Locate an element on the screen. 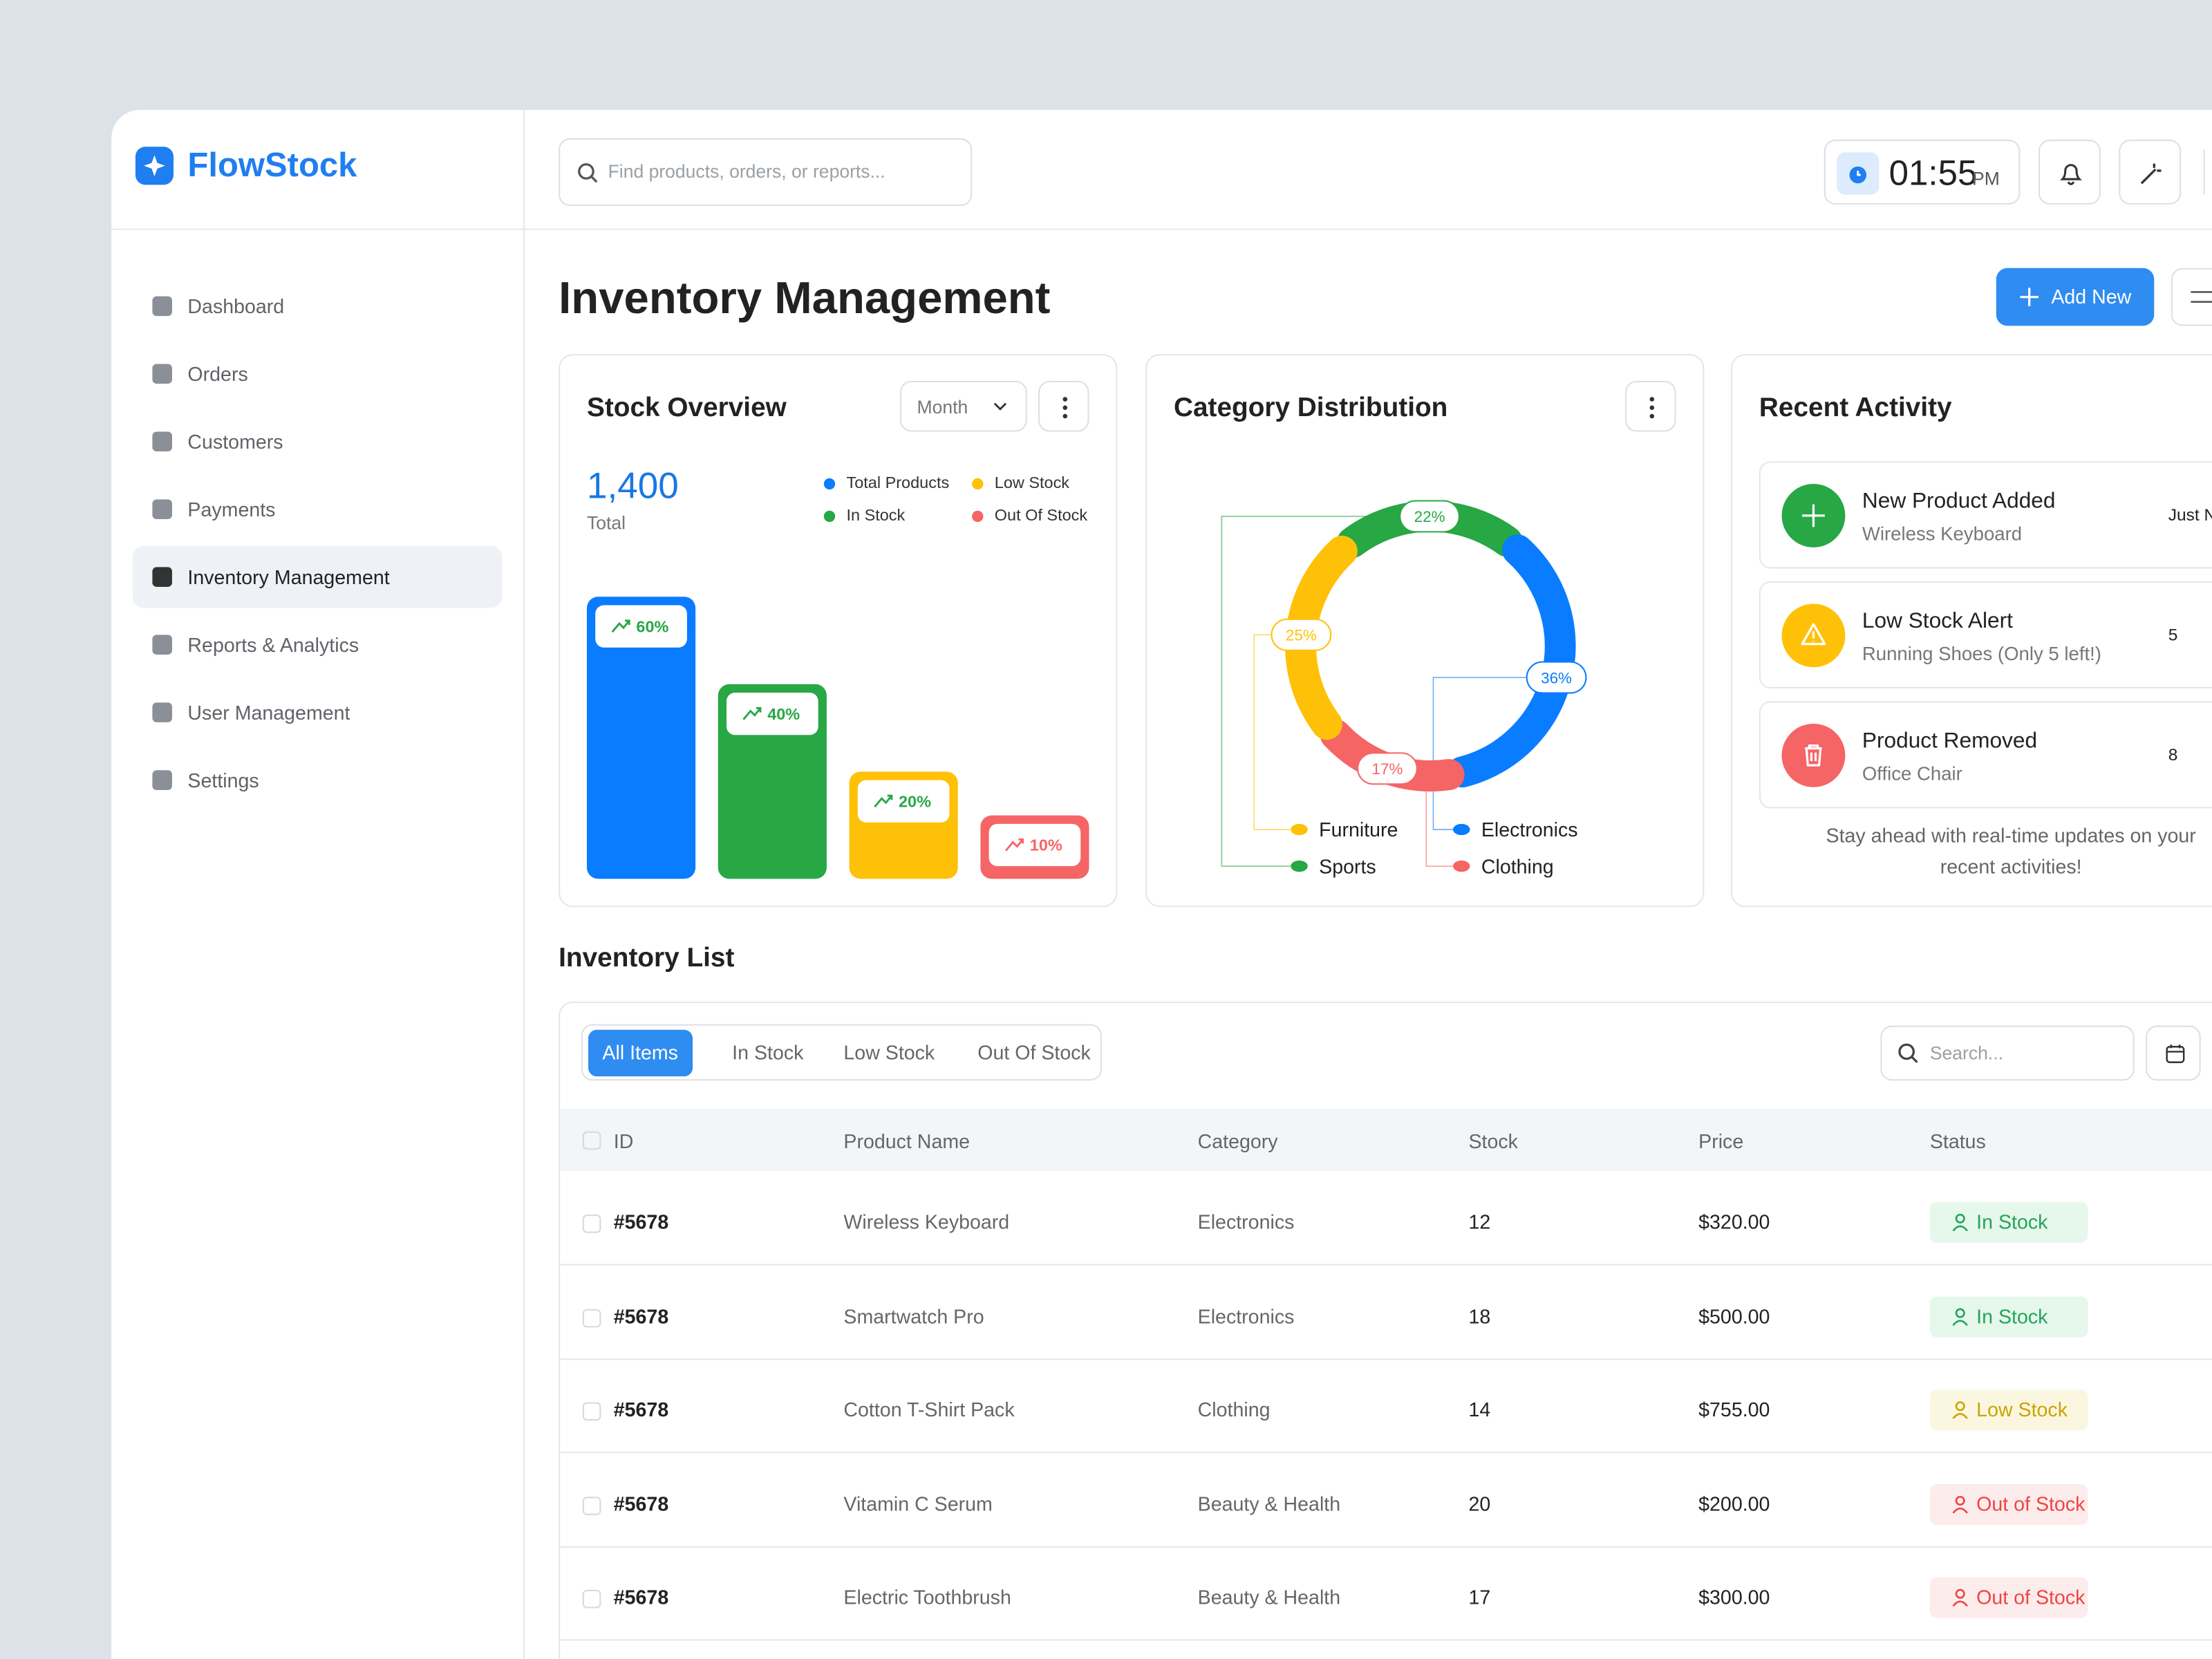 The width and height of the screenshot is (2212, 1659). period-dropdown: Month is located at coordinates (964, 406).